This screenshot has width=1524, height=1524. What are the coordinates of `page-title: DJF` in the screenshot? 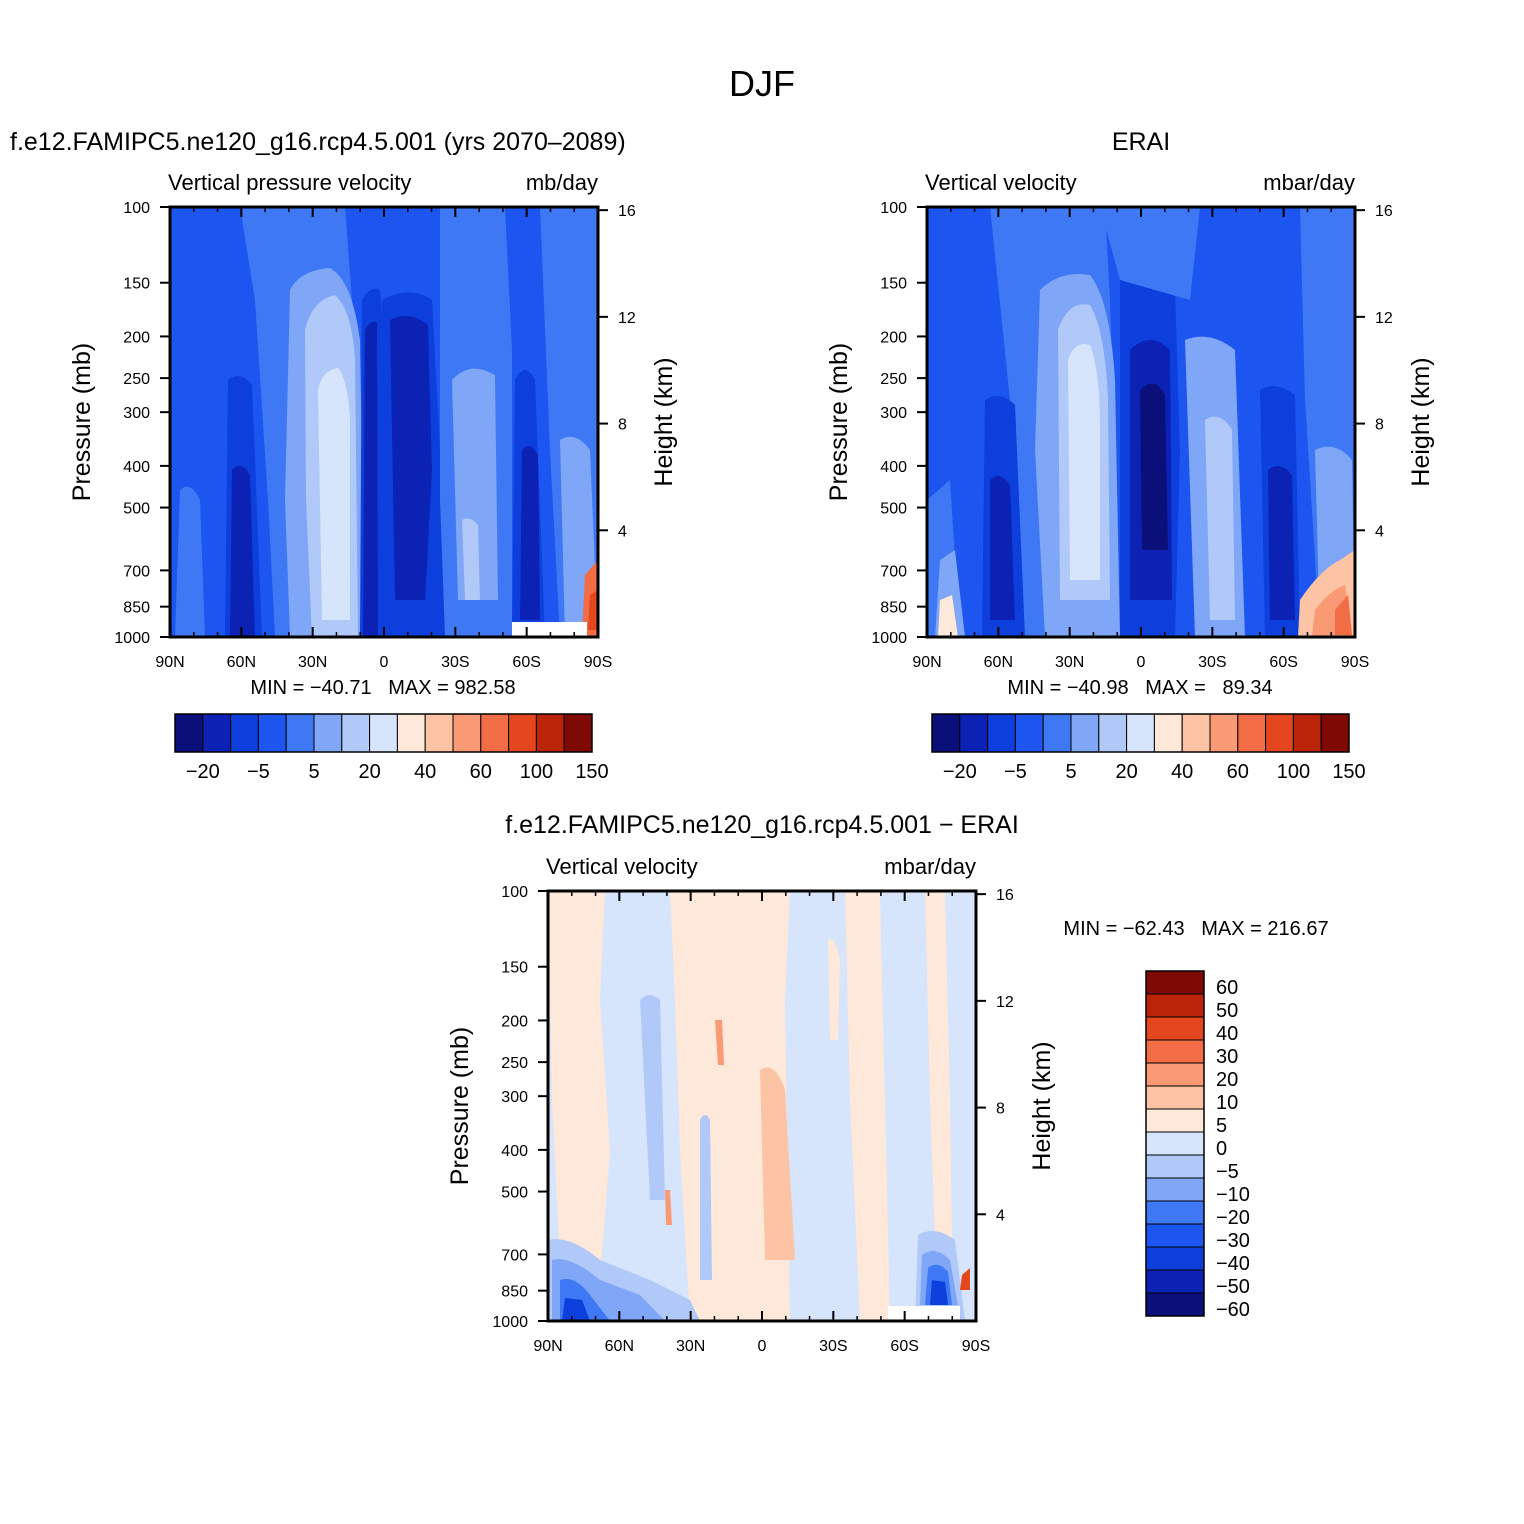 It's located at (762, 83).